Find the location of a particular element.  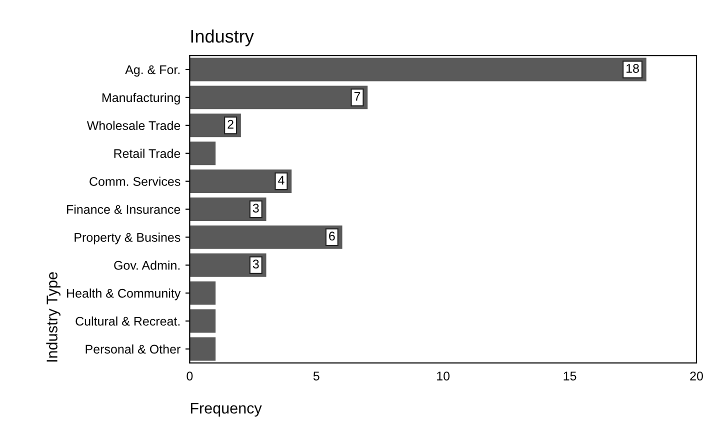

x-tick-label: 10 is located at coordinates (443, 376).